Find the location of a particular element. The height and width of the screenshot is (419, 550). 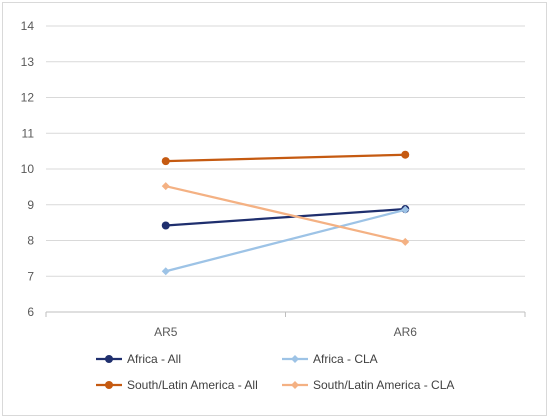

y-tick-label: 12 is located at coordinates (28, 98).